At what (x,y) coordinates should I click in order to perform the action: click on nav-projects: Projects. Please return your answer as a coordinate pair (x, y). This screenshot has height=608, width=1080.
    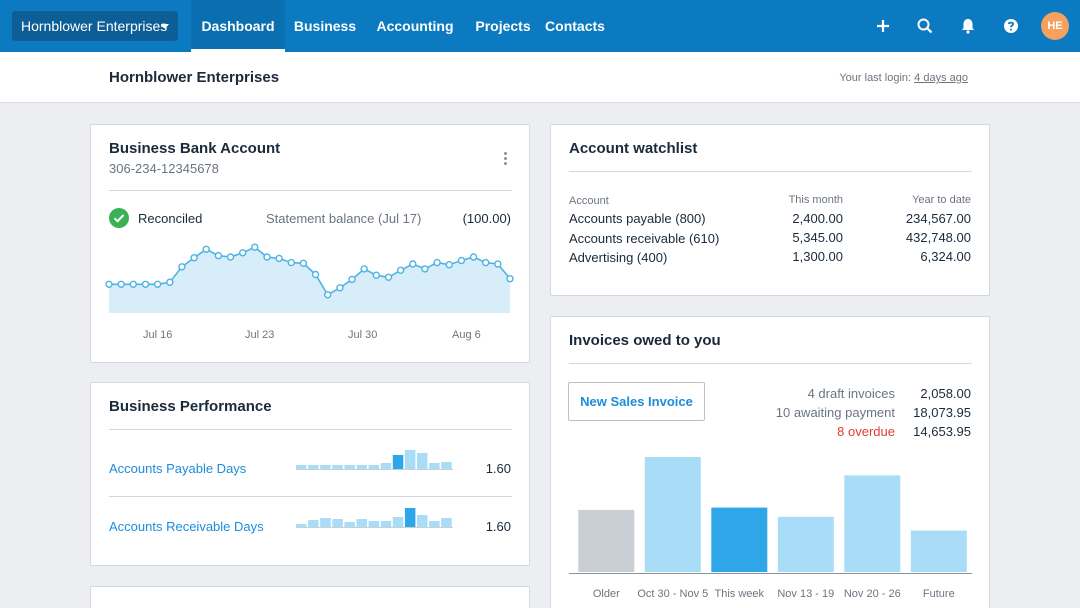
    Looking at the image, I should click on (503, 26).